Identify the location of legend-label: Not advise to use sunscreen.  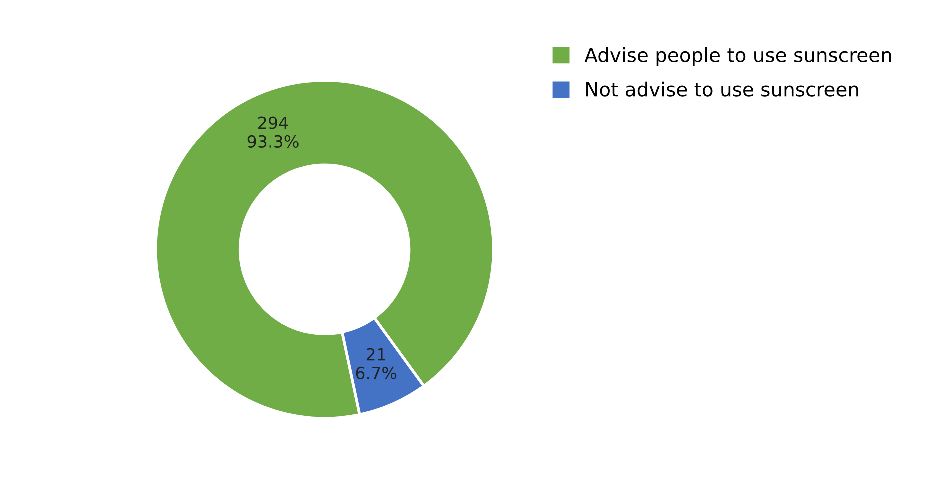
(722, 89).